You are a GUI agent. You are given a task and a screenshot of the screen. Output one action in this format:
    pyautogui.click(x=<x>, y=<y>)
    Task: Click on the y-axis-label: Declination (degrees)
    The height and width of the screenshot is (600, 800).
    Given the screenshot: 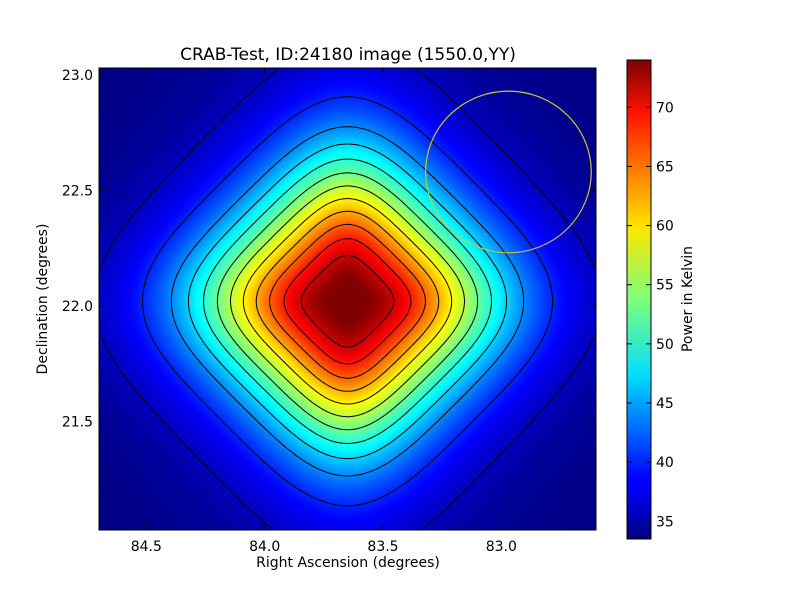 What is the action you would take?
    pyautogui.click(x=43, y=299)
    